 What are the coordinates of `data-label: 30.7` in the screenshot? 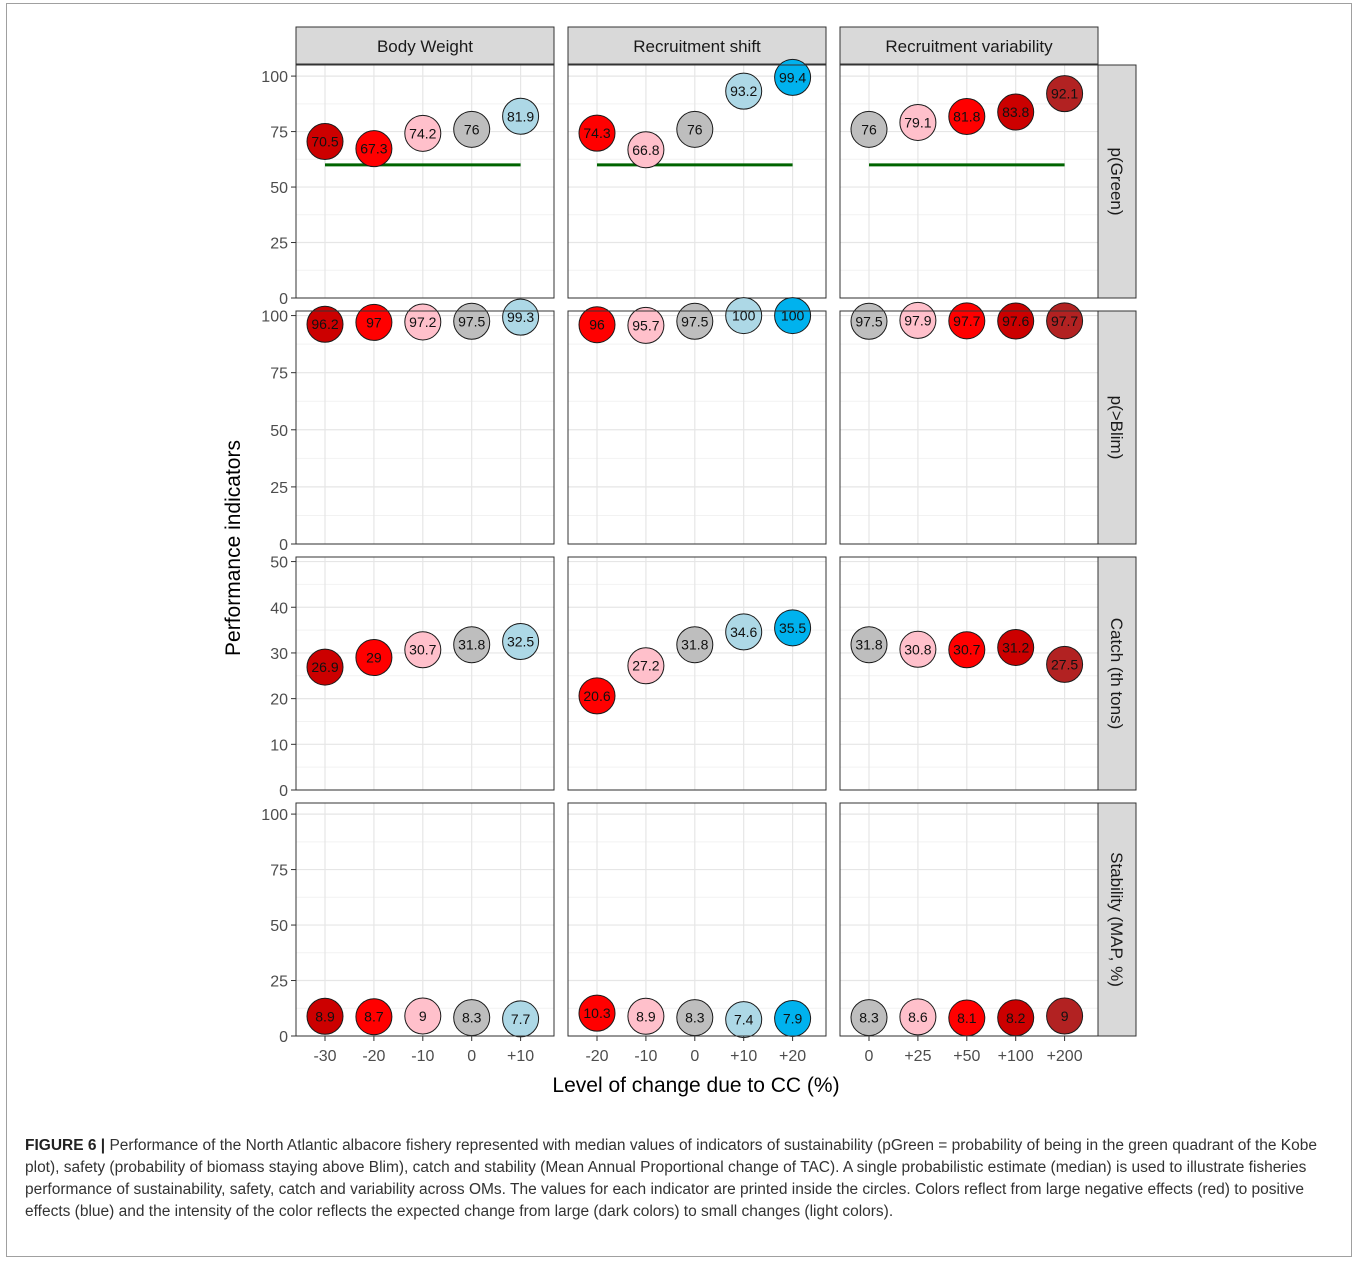 It's located at (422, 650).